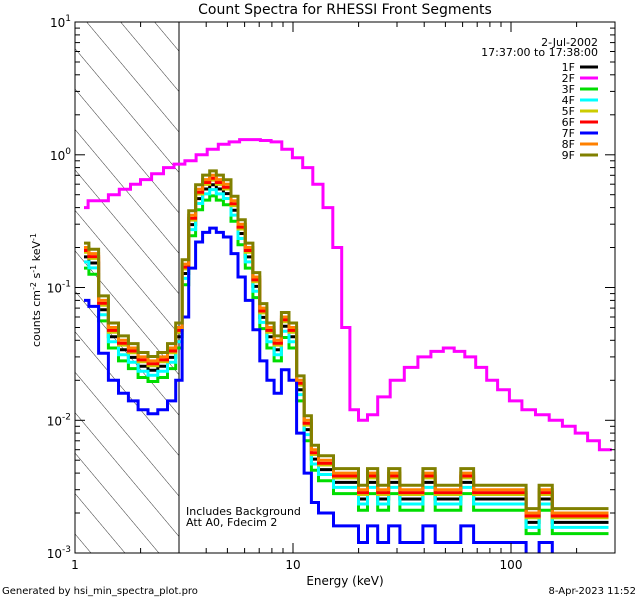 This screenshot has height=600, width=640. I want to click on y-tick-label: 10¹, so click(60, 22).